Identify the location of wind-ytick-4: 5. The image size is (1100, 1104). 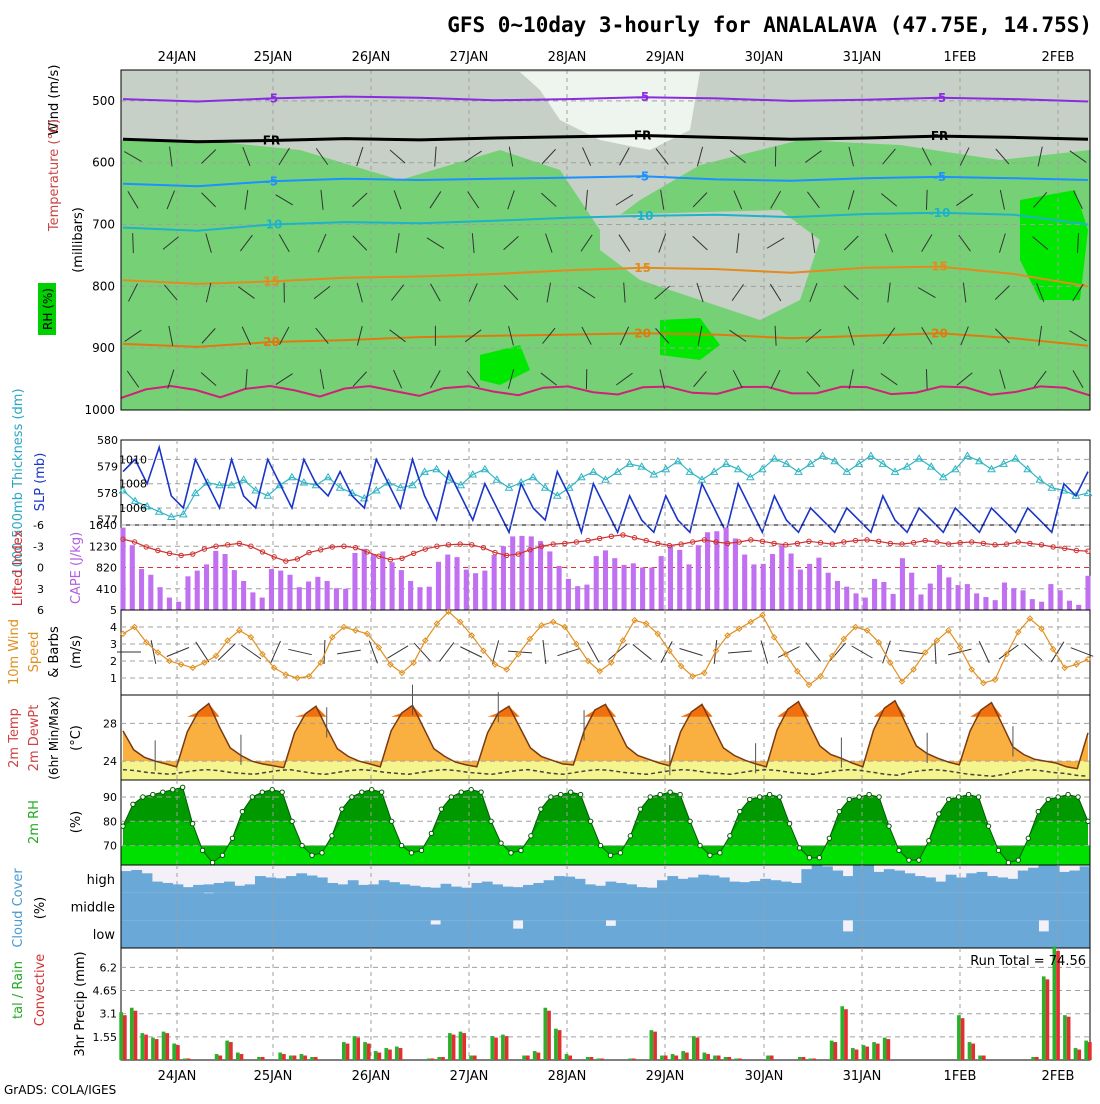
(113, 610).